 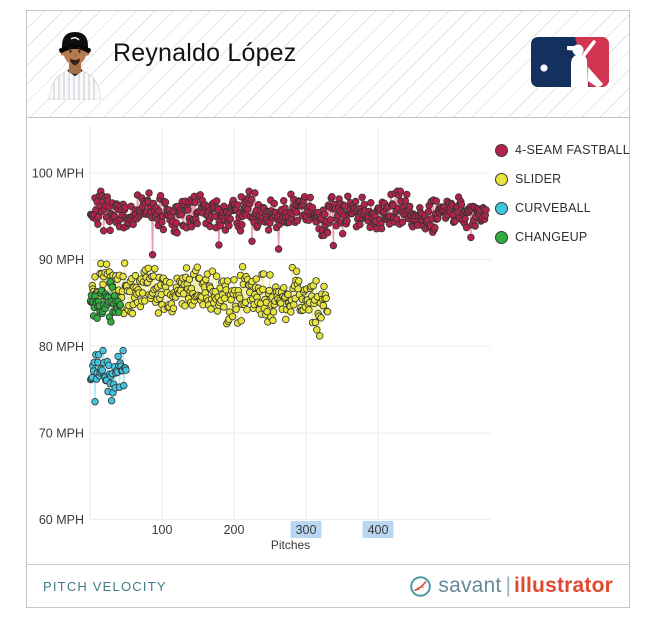 What do you see at coordinates (511, 586) in the screenshot?
I see `savant-illustrator-logo: savant | illustrator` at bounding box center [511, 586].